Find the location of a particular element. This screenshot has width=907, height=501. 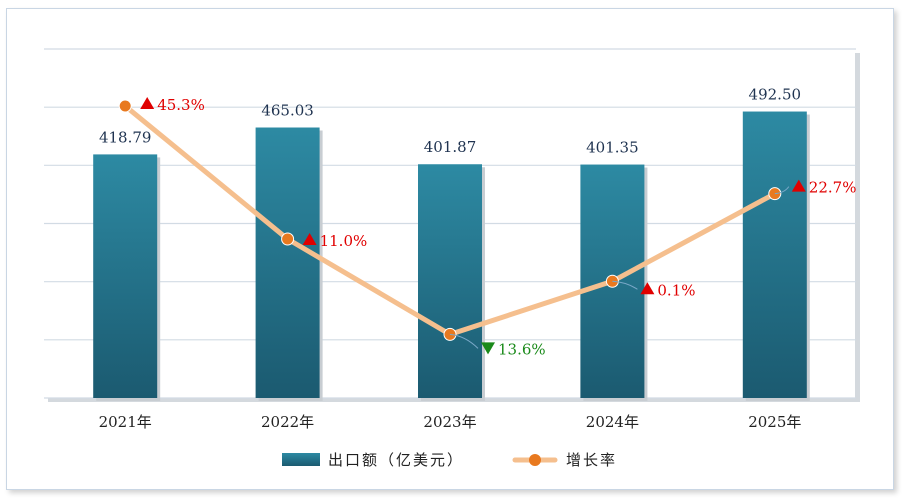

legend-line-marker is located at coordinates (535, 460).